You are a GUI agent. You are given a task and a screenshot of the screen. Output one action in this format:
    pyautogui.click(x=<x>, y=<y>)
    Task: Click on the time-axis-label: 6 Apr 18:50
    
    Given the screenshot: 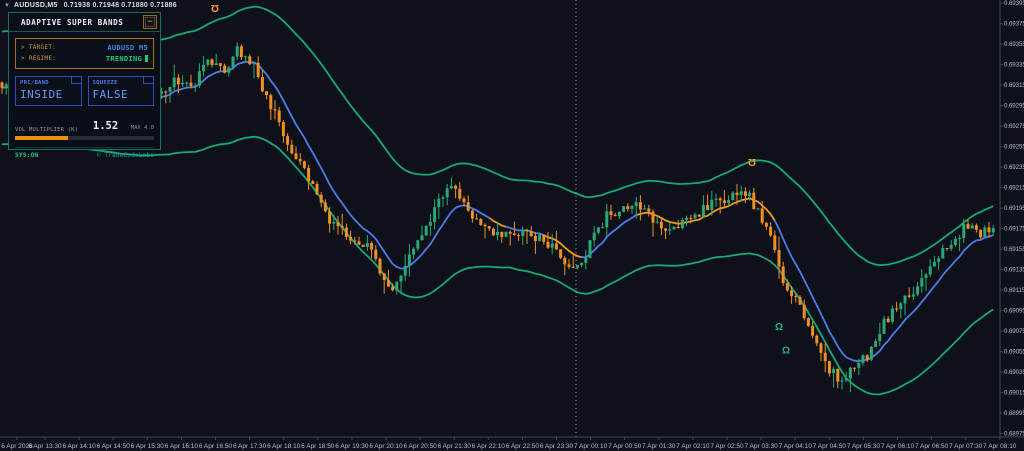 What is the action you would take?
    pyautogui.click(x=318, y=446)
    